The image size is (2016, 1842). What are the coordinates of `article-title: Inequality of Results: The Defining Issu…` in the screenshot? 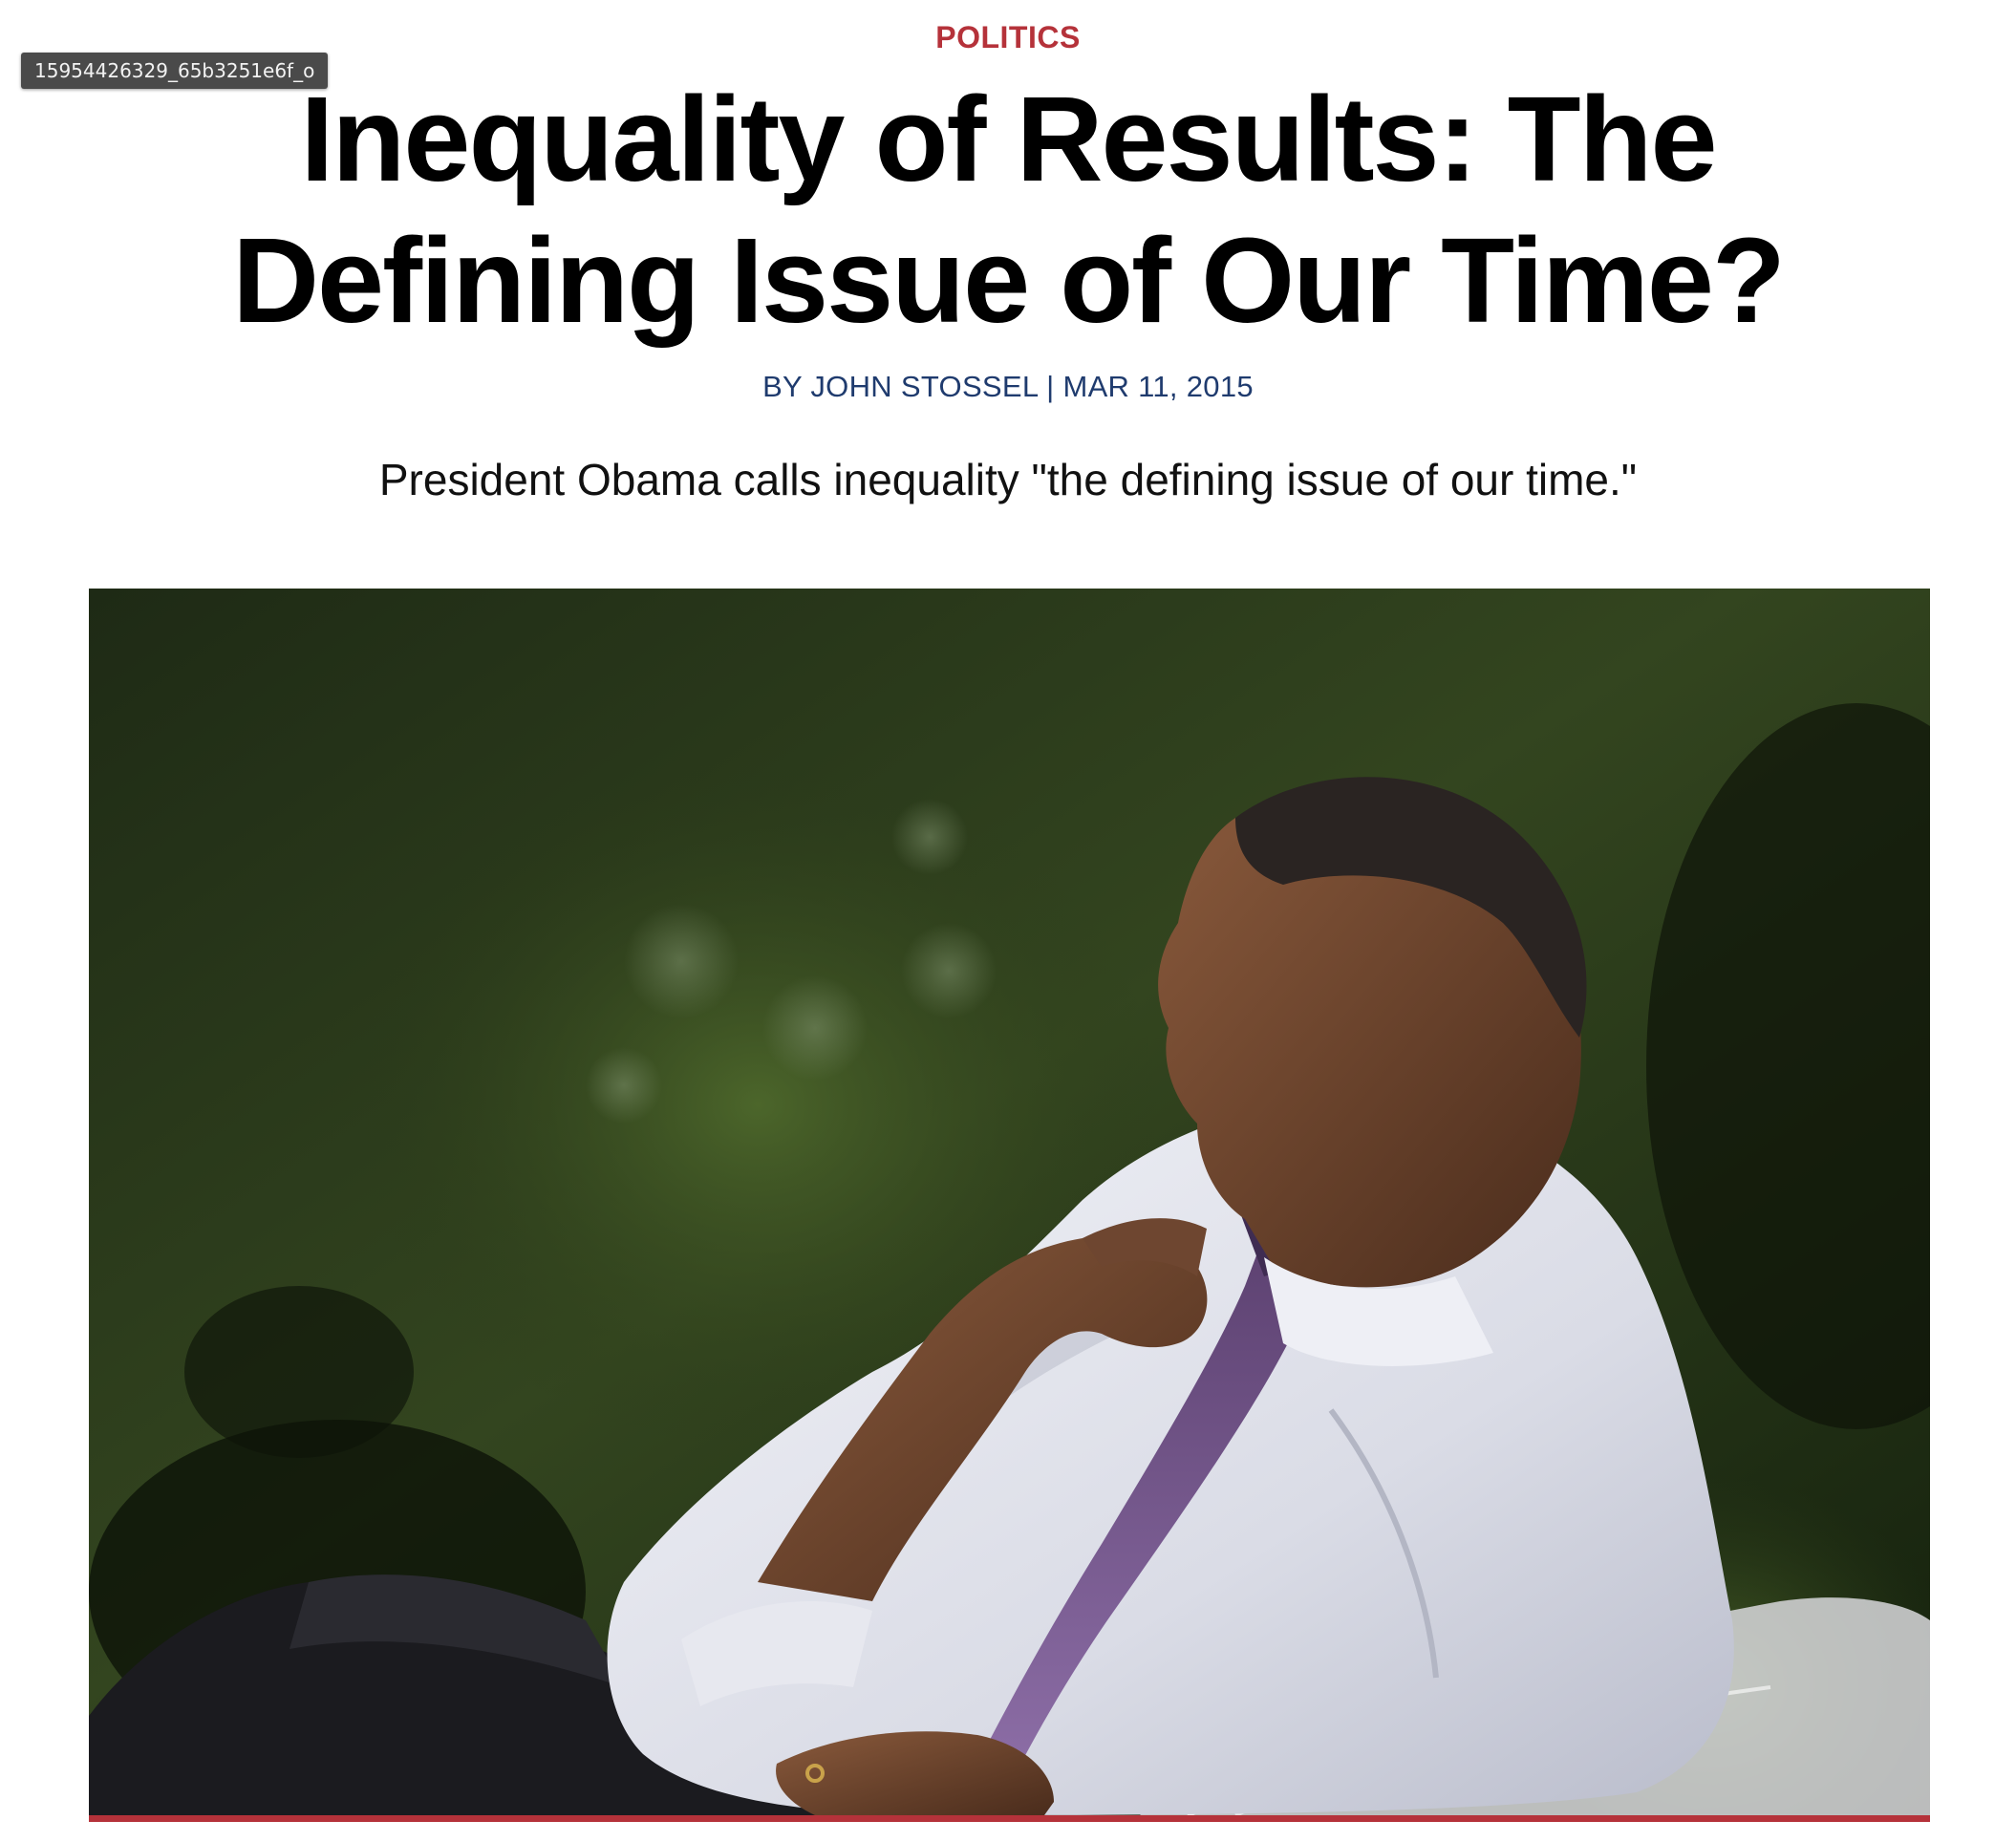 It's located at (1009, 210).